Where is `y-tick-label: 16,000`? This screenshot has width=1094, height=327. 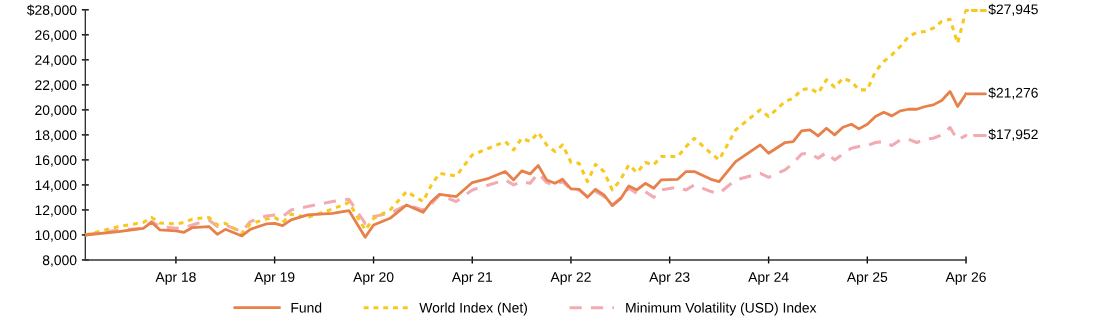
y-tick-label: 16,000 is located at coordinates (56, 161).